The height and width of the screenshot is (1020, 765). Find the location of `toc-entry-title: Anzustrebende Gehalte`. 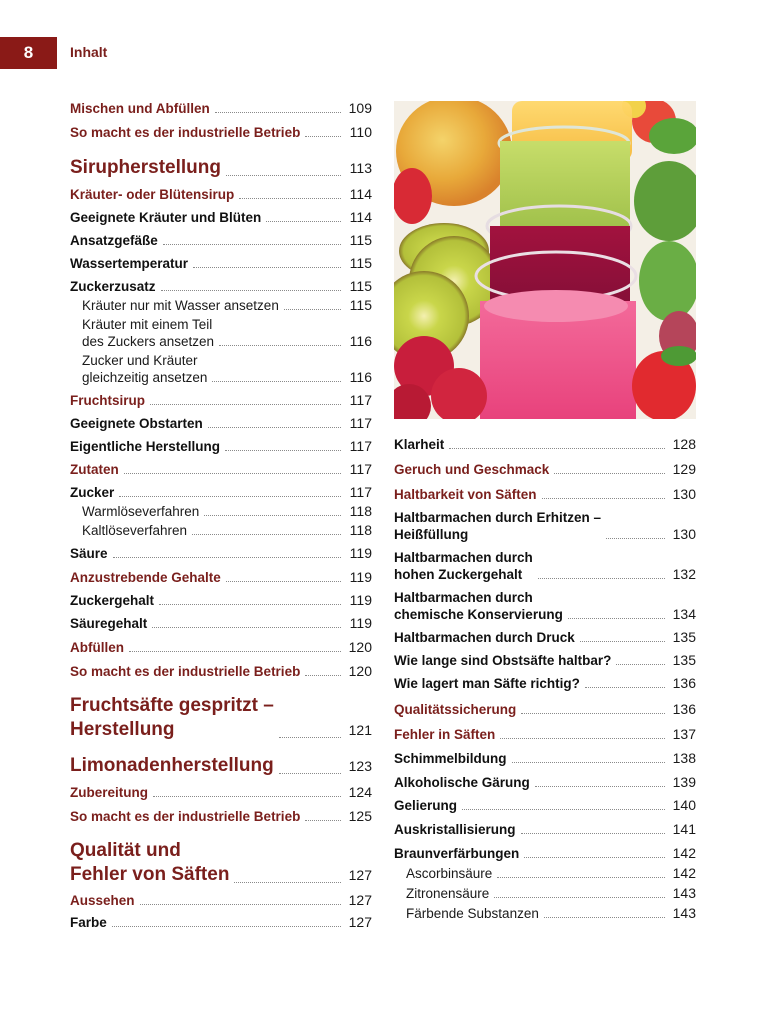

toc-entry-title: Anzustrebende Gehalte is located at coordinates (145, 577).